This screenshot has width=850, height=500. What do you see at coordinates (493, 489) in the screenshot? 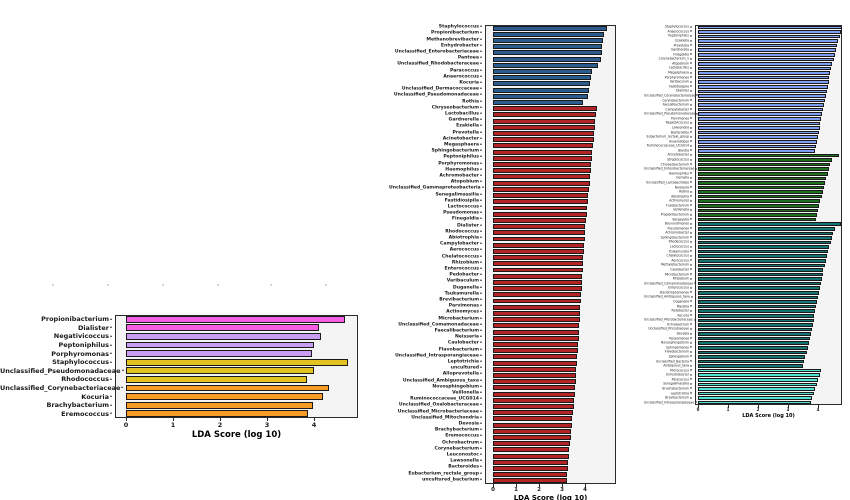
I see `x-tick-label: 0` at bounding box center [493, 489].